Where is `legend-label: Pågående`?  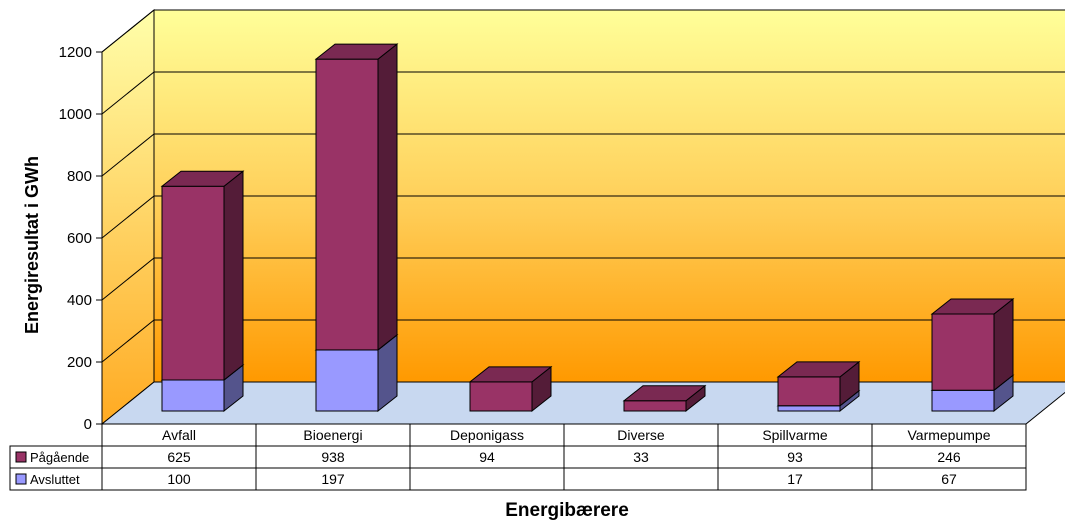 legend-label: Pågående is located at coordinates (59, 457).